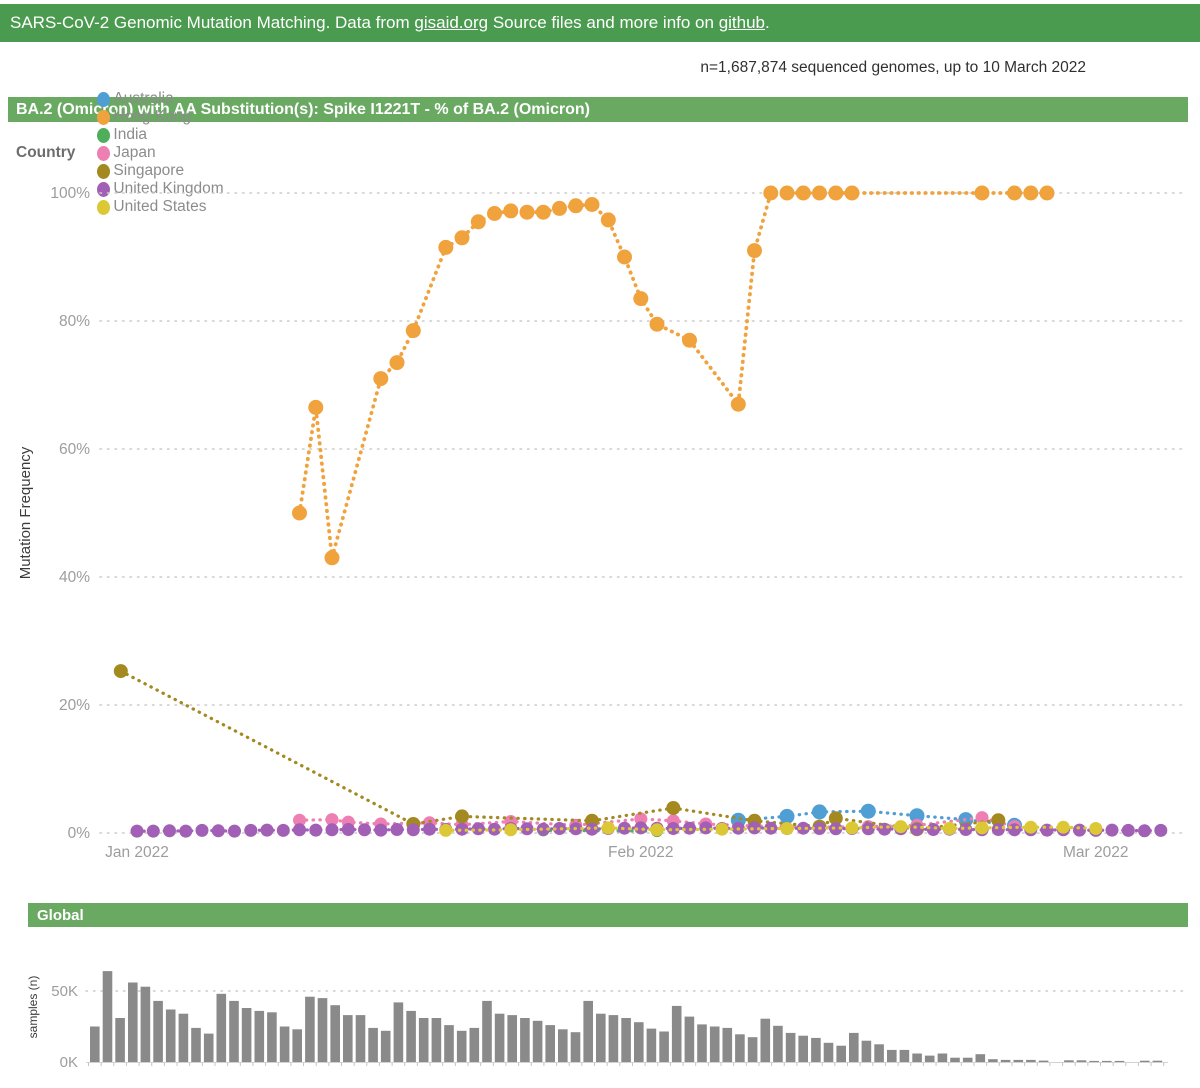 The image size is (1200, 1088). What do you see at coordinates (160, 171) in the screenshot?
I see `legend-item-singapore: Singapore` at bounding box center [160, 171].